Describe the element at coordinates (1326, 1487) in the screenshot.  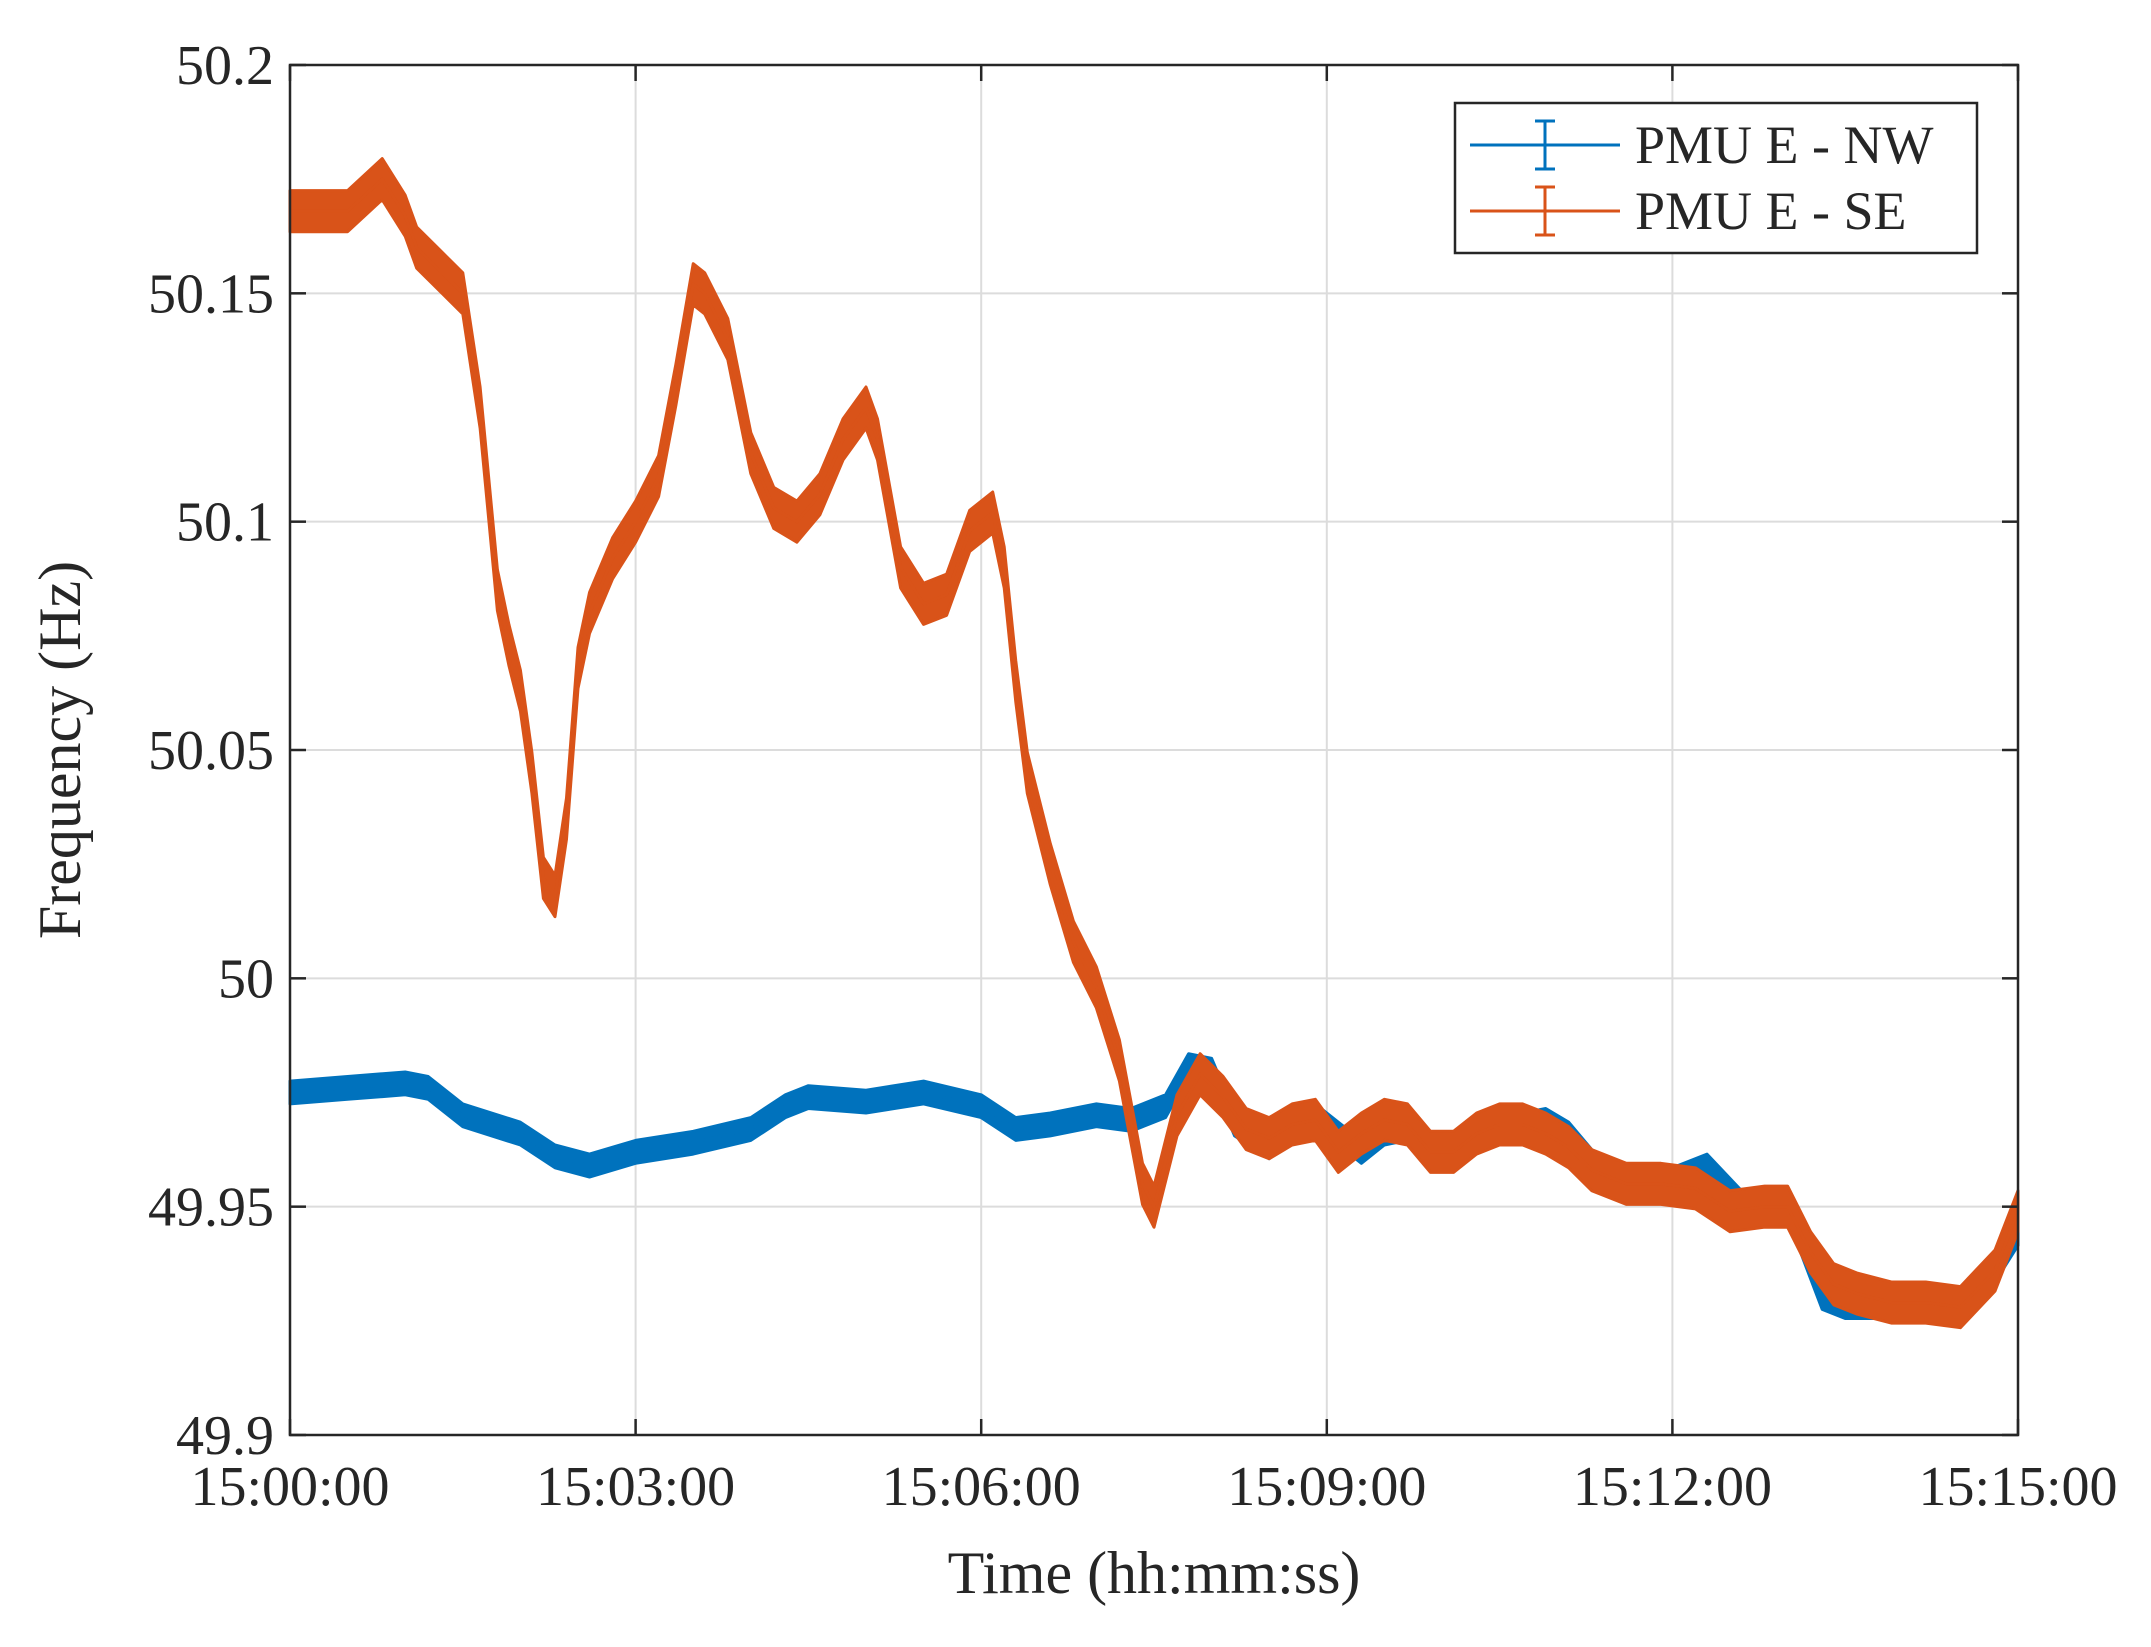
I see `x-tick-label: 15:09:00` at that location.